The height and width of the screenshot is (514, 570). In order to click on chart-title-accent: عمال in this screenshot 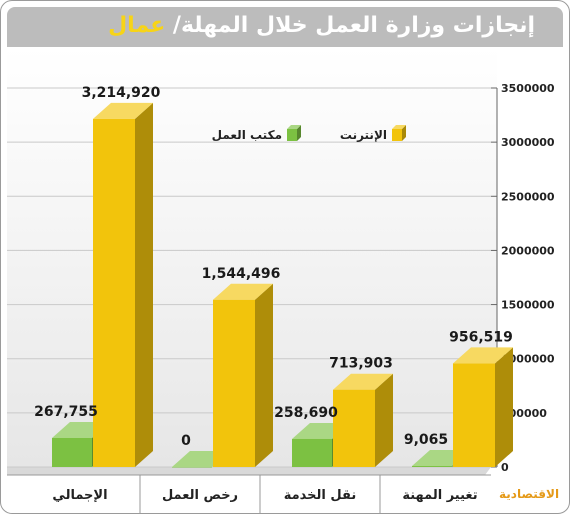, I will do `click(137, 25)`.